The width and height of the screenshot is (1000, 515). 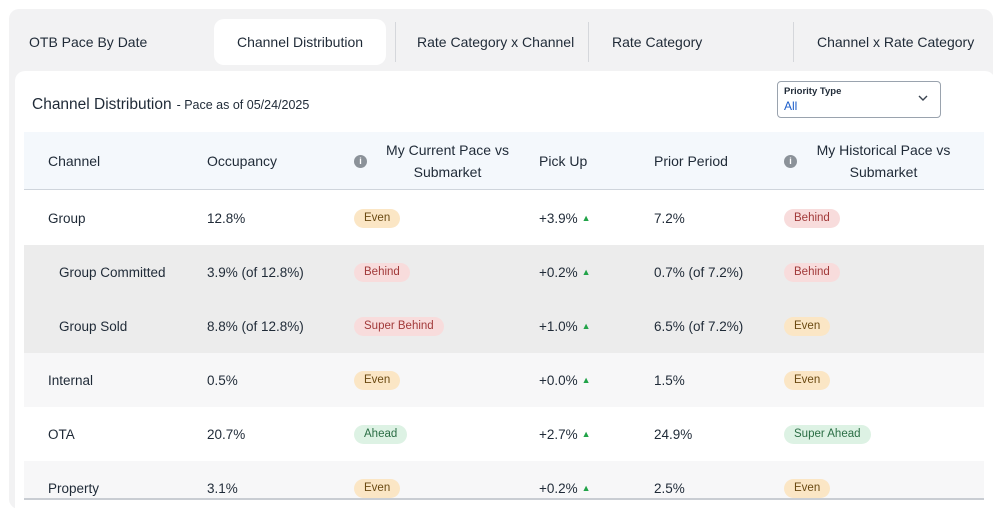 I want to click on cell-channel: Property, so click(x=74, y=479).